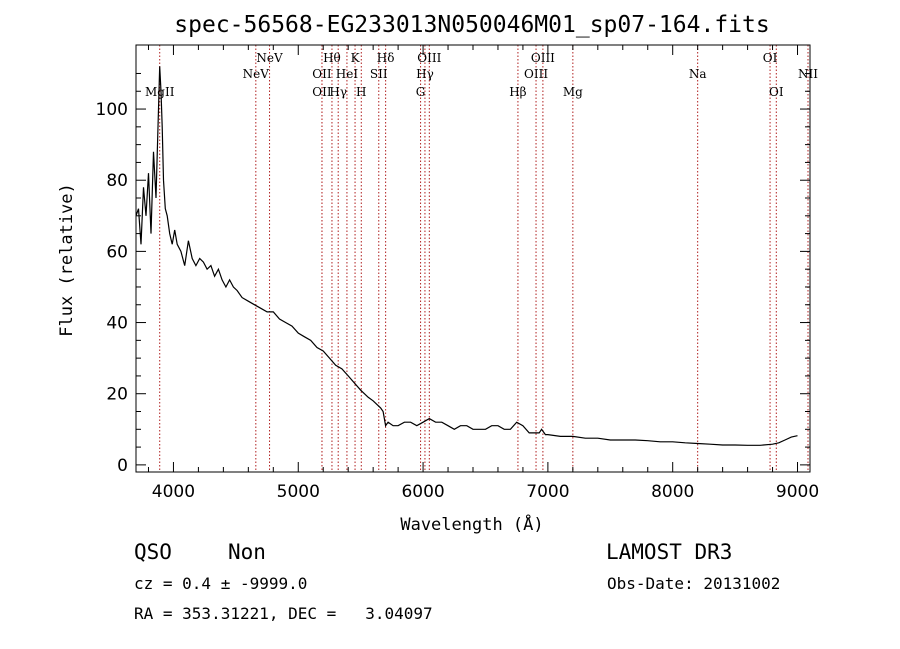  Describe the element at coordinates (386, 58) in the screenshot. I see `line-label-11: Hδ` at that location.